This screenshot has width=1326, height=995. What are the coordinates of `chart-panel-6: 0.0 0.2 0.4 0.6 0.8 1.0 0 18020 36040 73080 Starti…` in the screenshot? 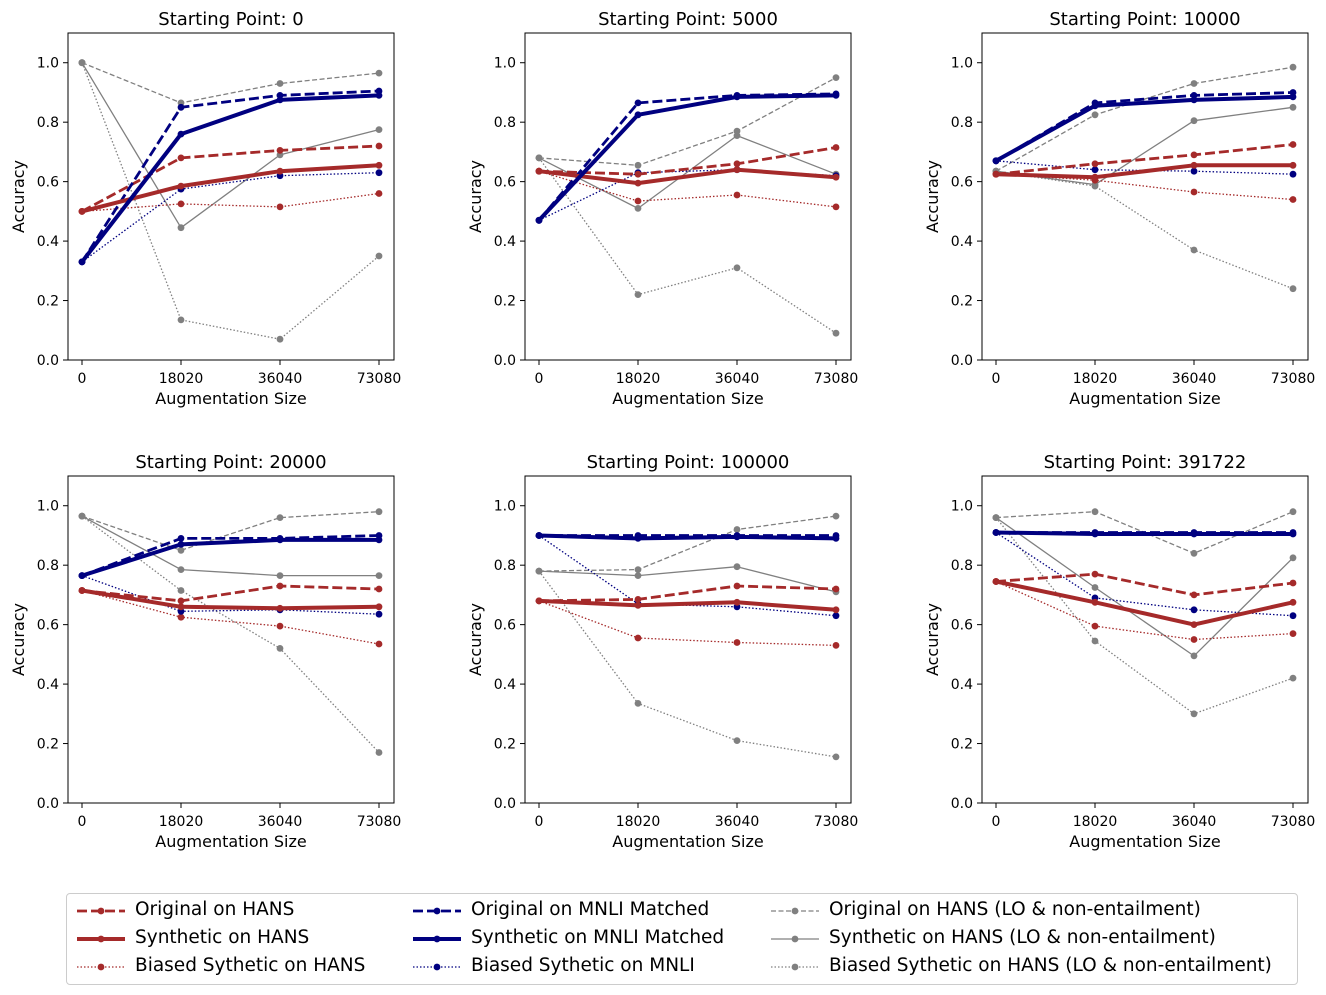 It's located at (1119, 651).